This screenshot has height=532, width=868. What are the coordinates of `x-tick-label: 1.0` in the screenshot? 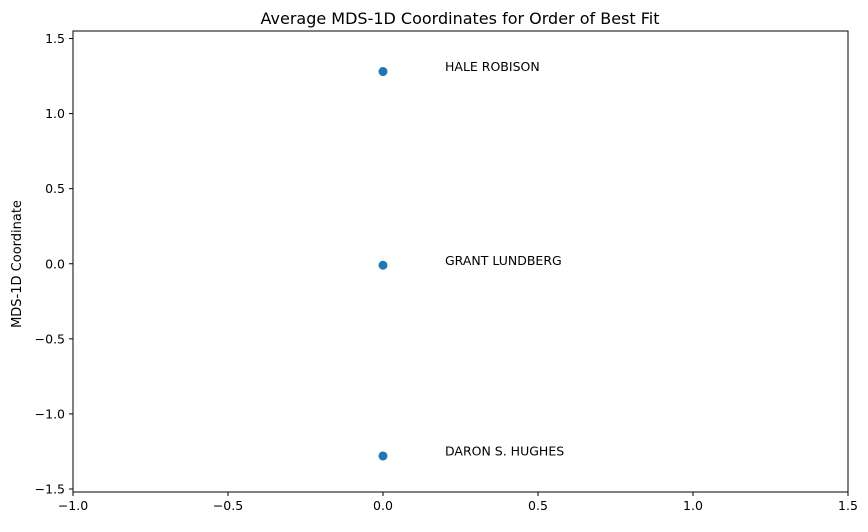 It's located at (693, 505).